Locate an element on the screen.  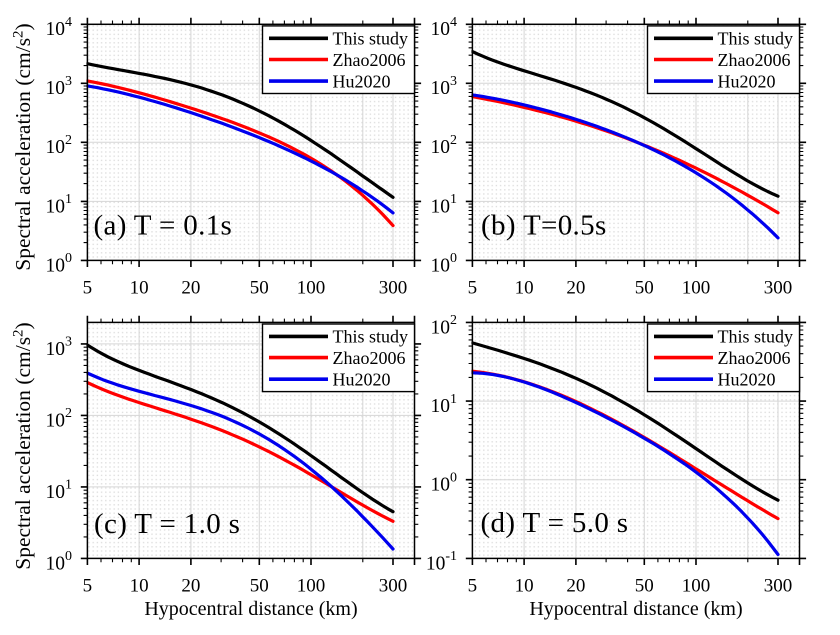
svg-text: (b) T=0.5s is located at coordinates (544, 225).